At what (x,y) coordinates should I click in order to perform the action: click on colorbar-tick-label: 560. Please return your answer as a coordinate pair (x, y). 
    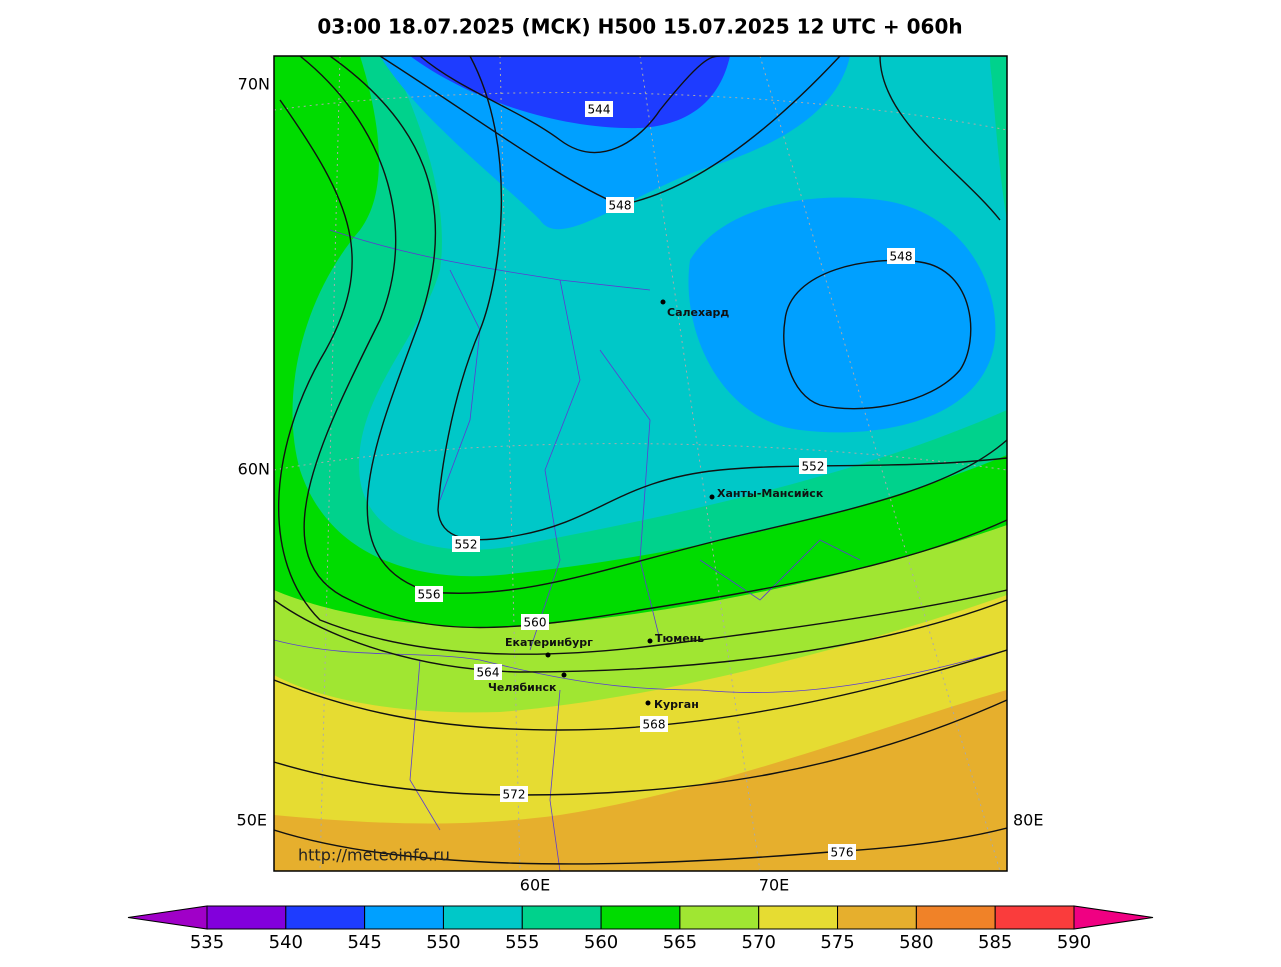
    Looking at the image, I should click on (601, 942).